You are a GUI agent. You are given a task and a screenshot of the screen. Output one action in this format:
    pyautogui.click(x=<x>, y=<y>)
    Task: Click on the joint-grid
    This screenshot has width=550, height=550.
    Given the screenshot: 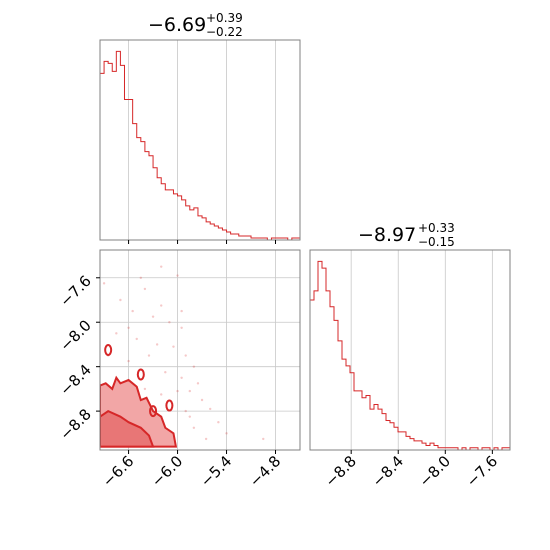 What is the action you would take?
    pyautogui.click(x=200, y=350)
    